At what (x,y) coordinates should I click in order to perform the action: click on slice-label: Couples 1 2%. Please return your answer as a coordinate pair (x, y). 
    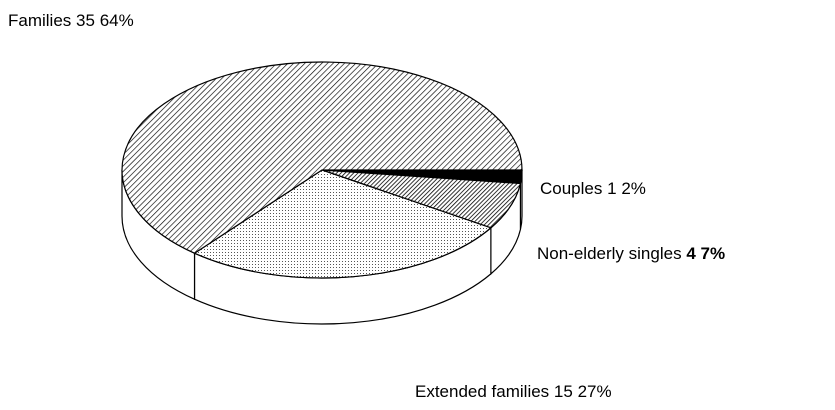
    Looking at the image, I should click on (593, 188).